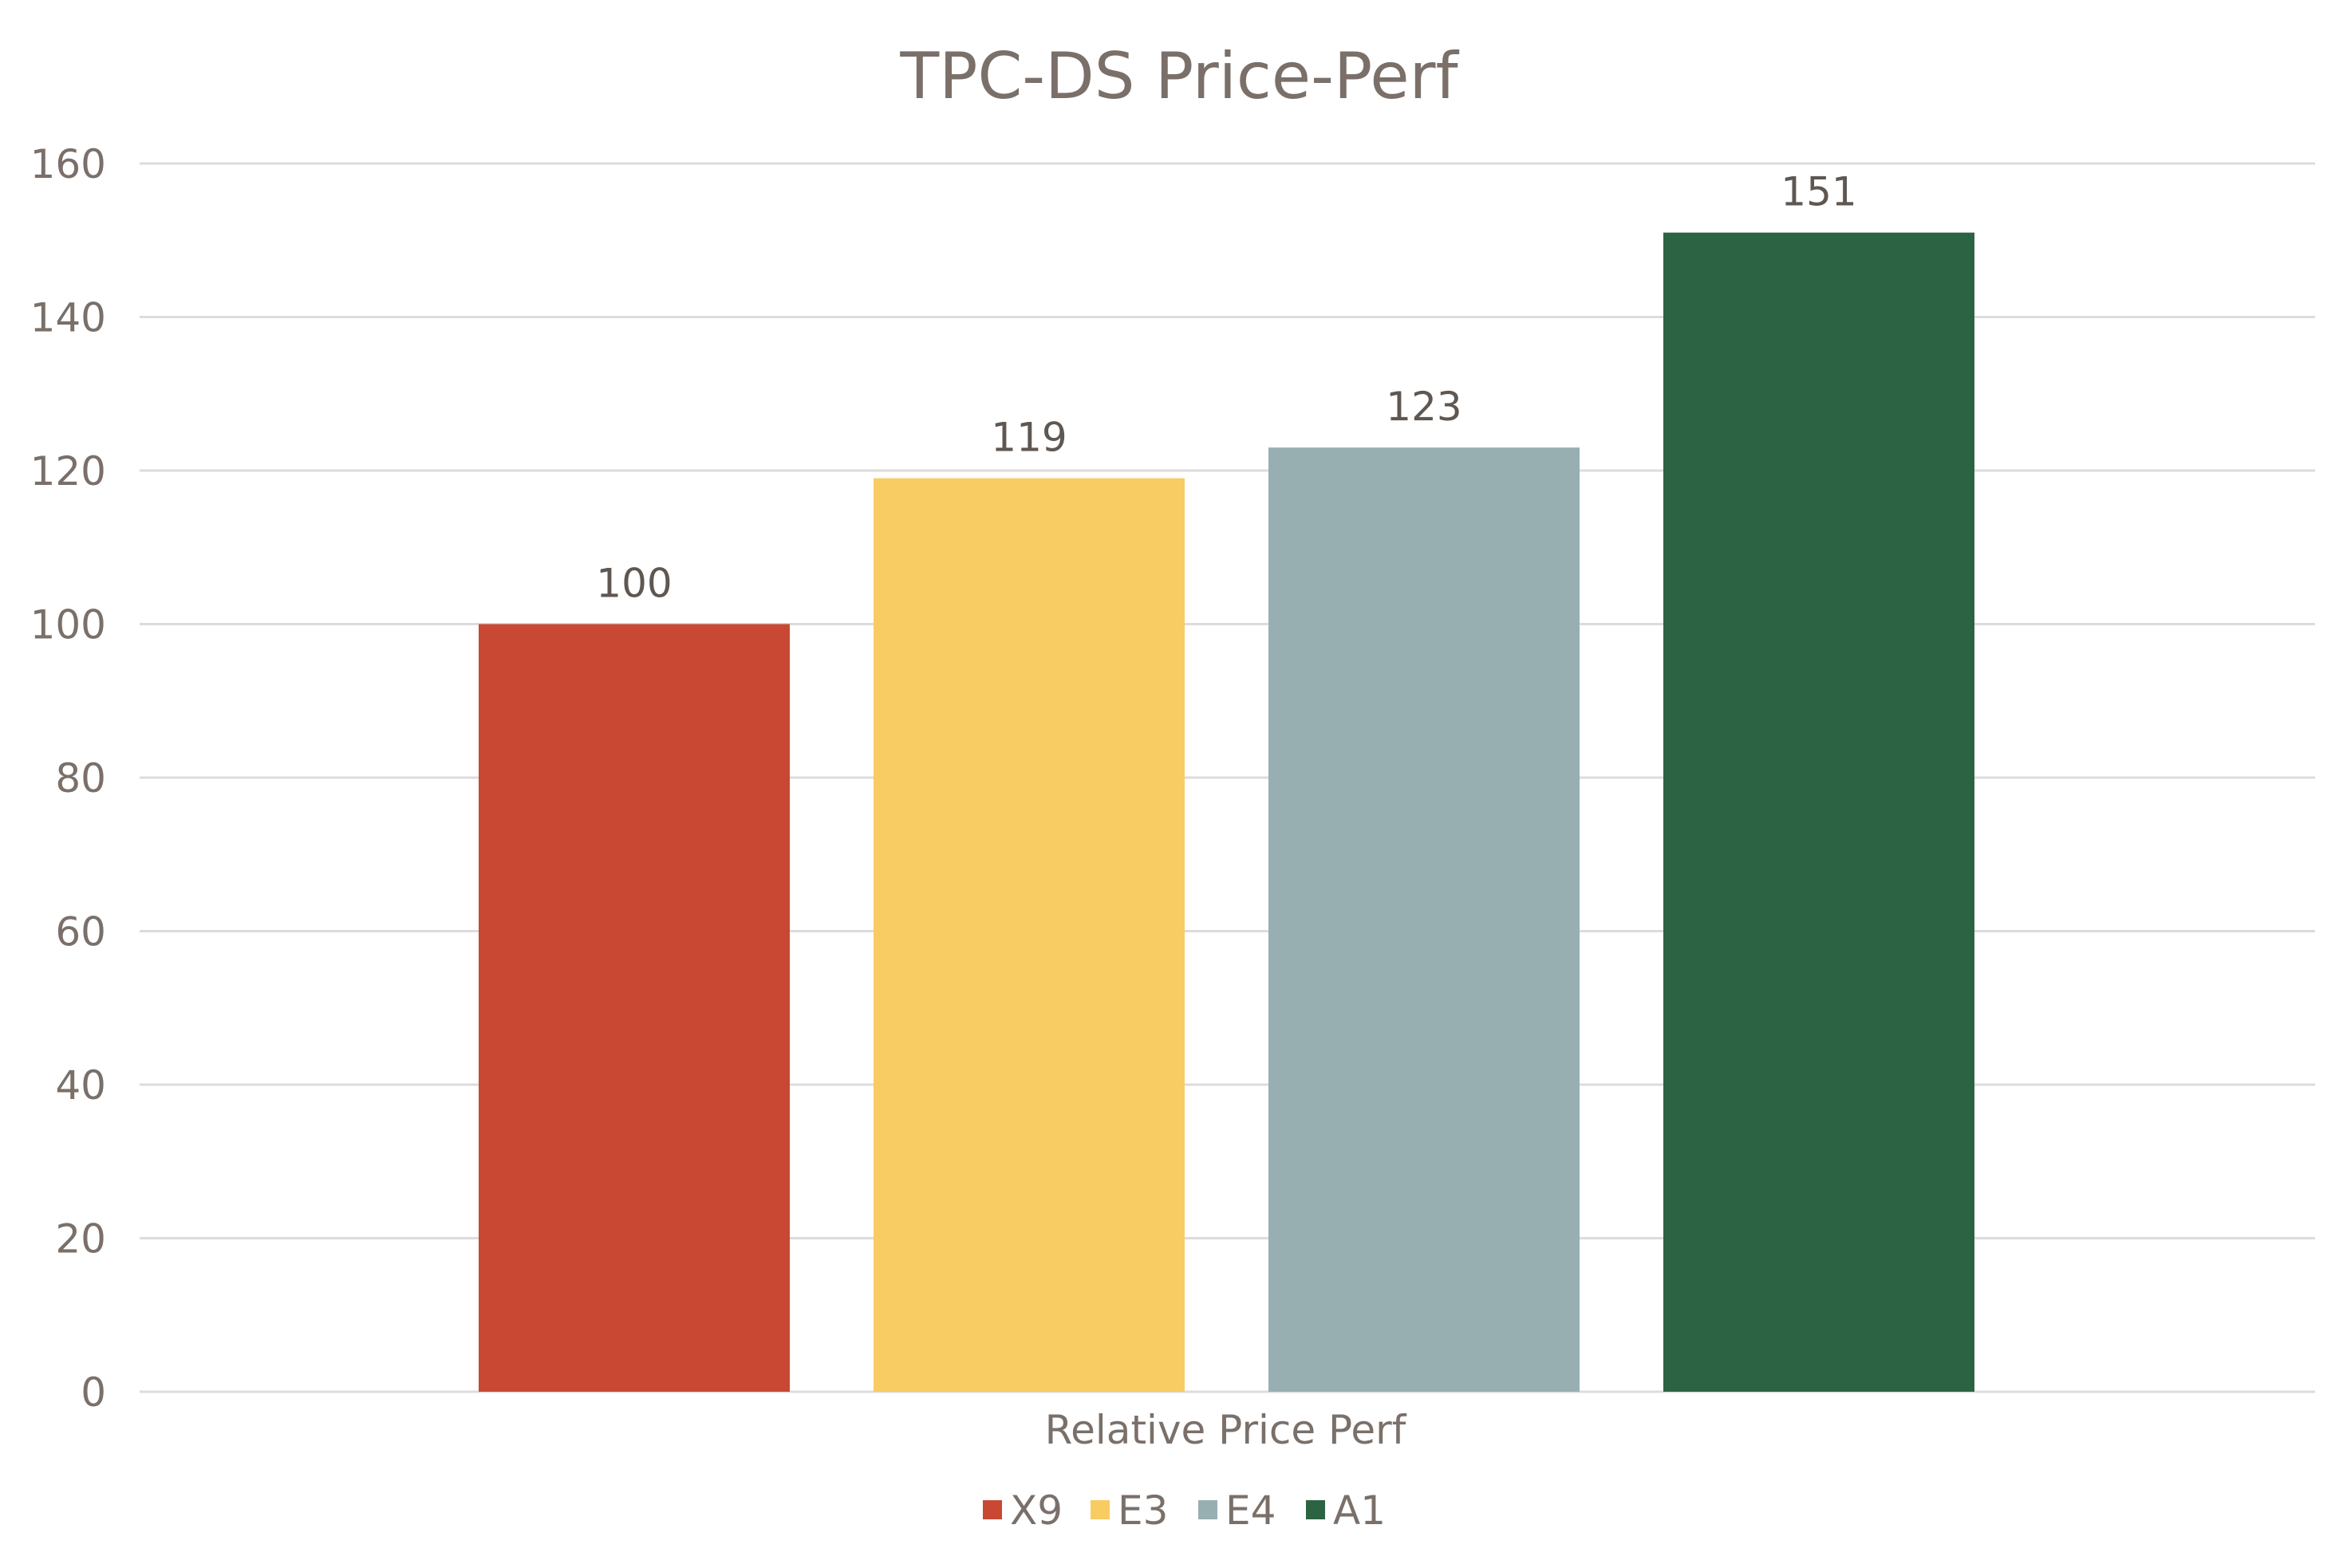  I want to click on chart-title: TPC-DS Price-Perf, so click(1179, 76).